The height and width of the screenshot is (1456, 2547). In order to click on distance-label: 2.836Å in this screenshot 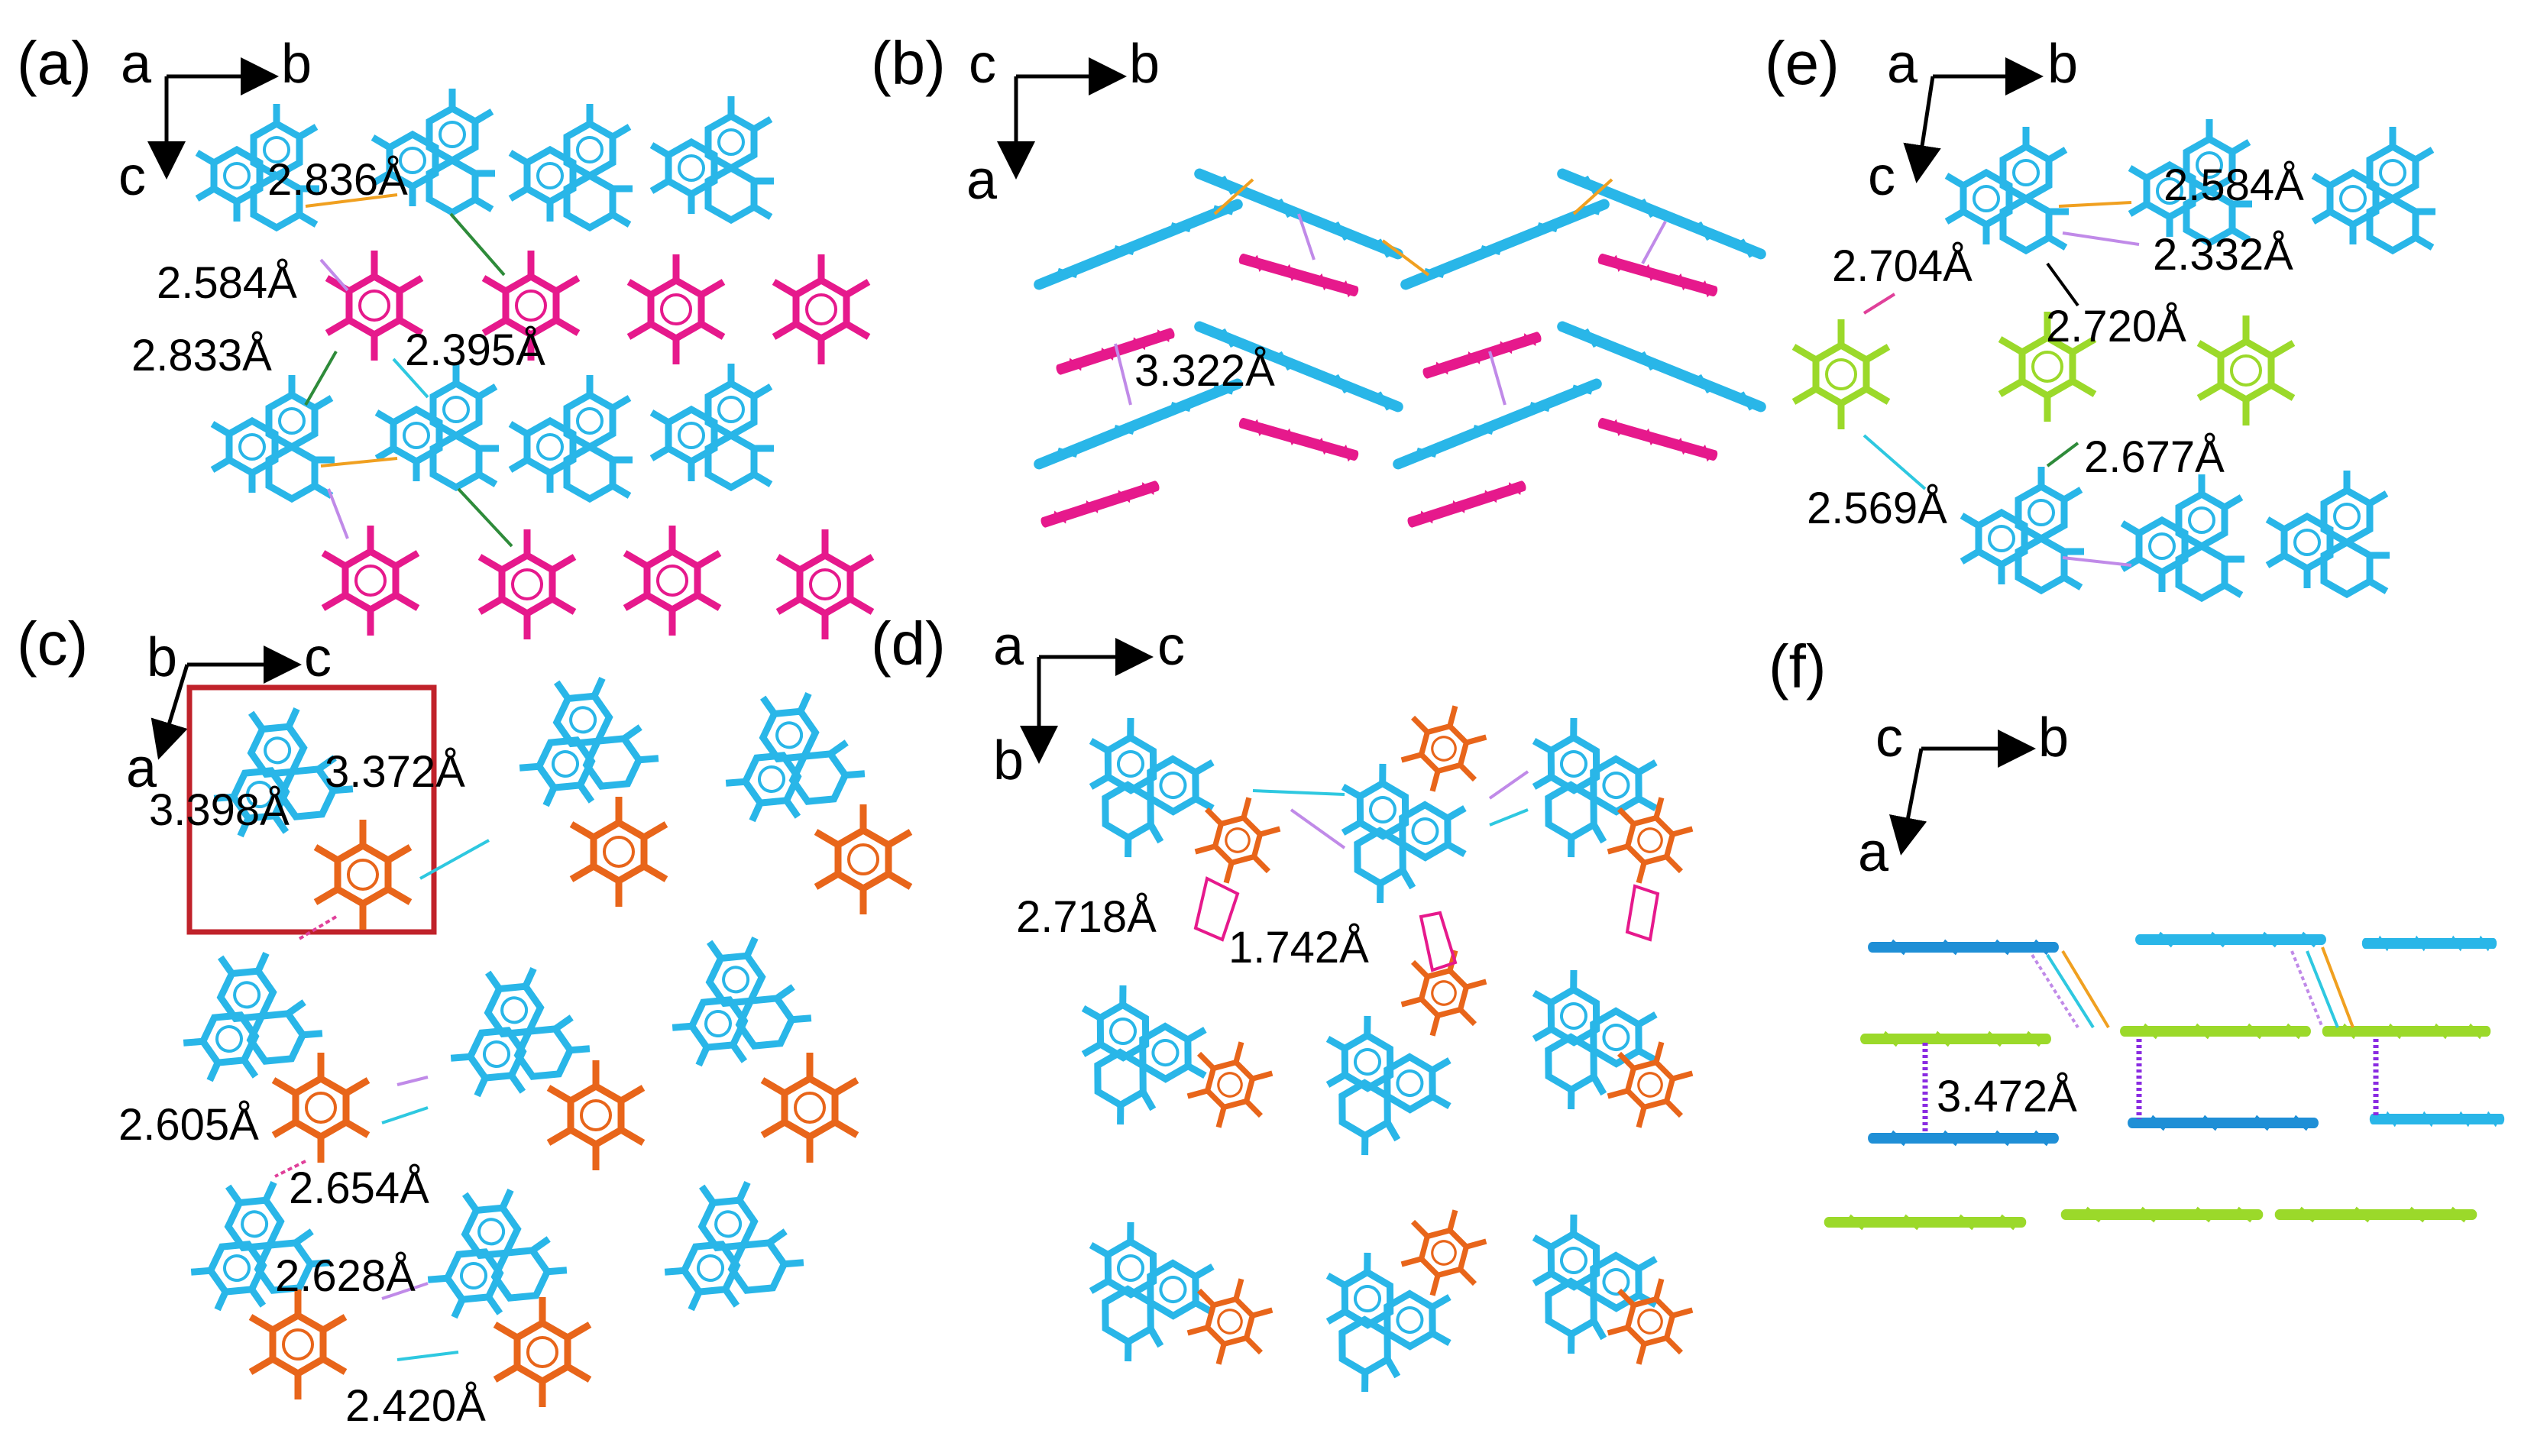, I will do `click(337, 180)`.